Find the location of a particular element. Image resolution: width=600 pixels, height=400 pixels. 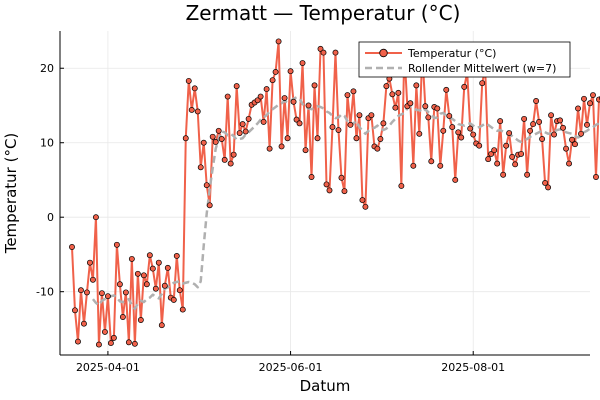

y-tick-label: 20 is located at coordinates (47, 68).